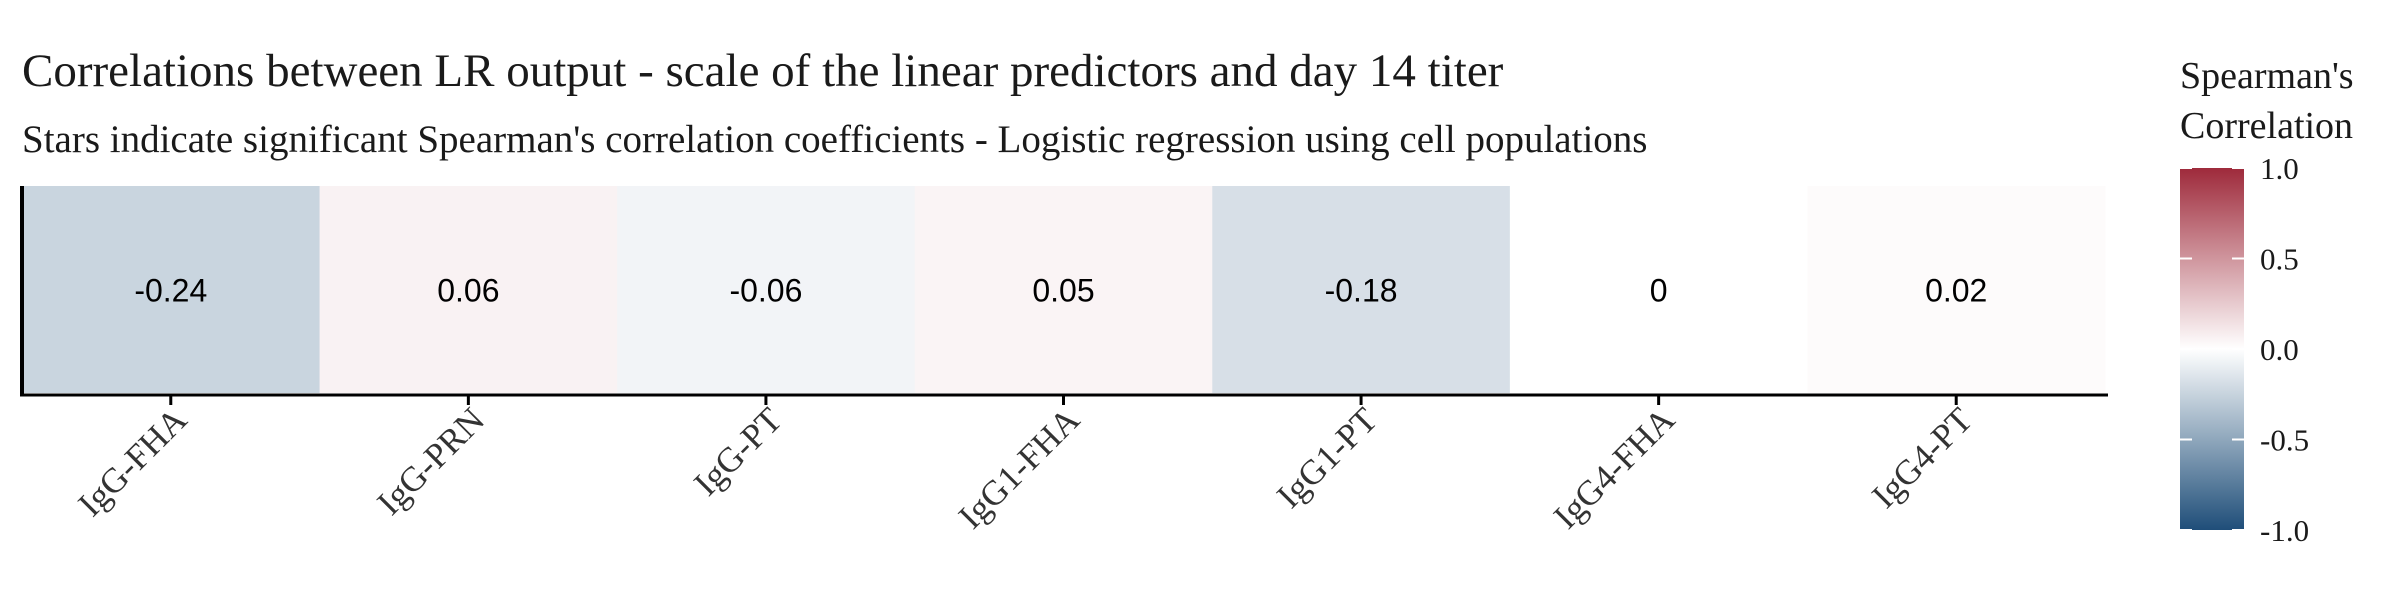 This screenshot has width=2400, height=600. Describe the element at coordinates (1063, 400) in the screenshot. I see `x-axis-ticks` at that location.